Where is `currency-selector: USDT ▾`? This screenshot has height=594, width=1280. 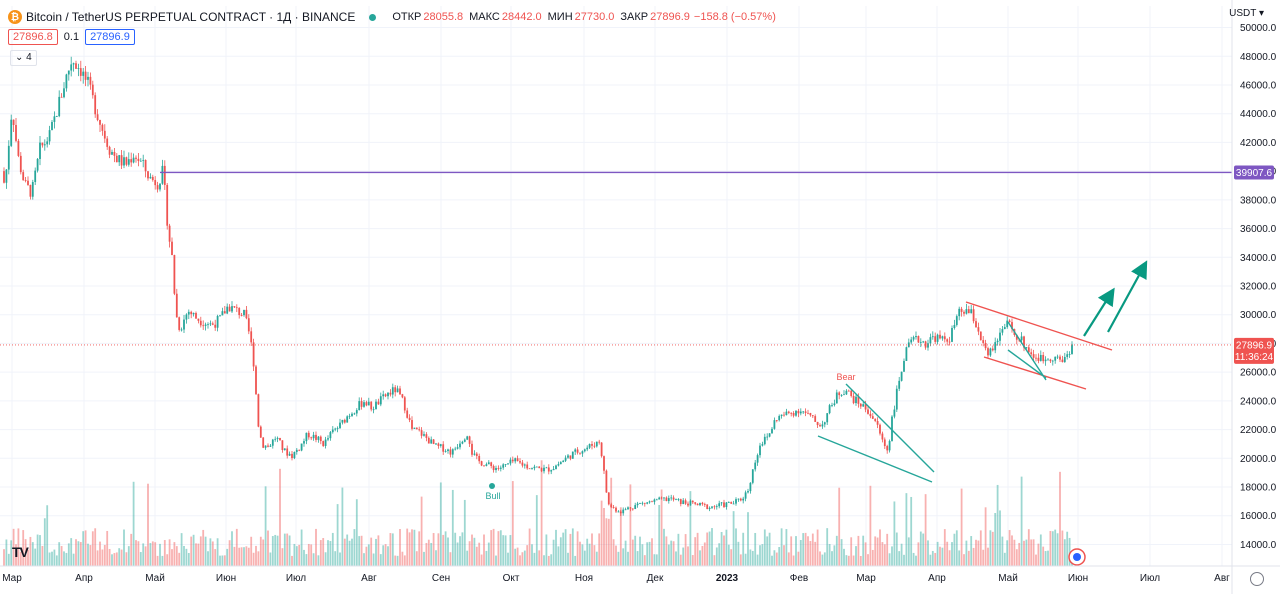 currency-selector: USDT ▾ is located at coordinates (1246, 13).